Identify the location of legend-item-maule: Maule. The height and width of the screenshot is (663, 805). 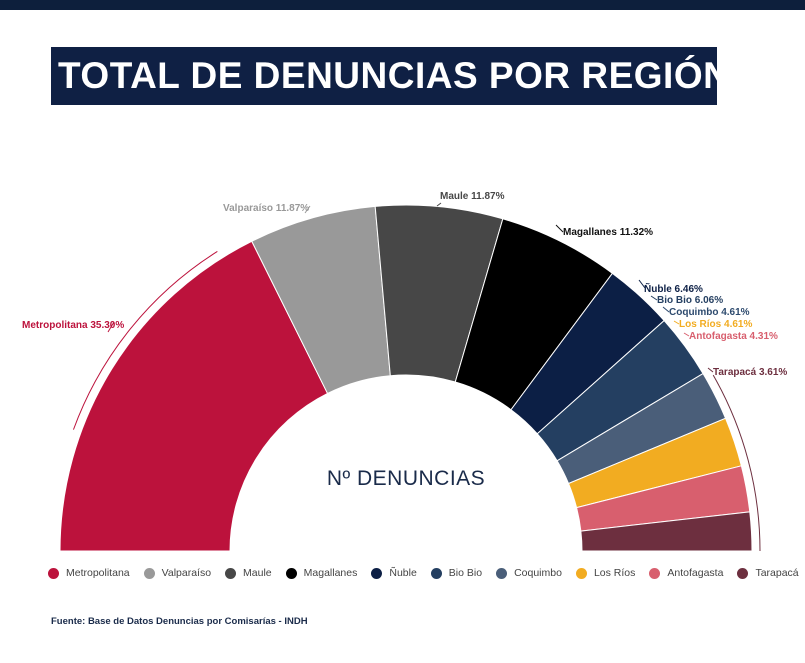
(248, 573).